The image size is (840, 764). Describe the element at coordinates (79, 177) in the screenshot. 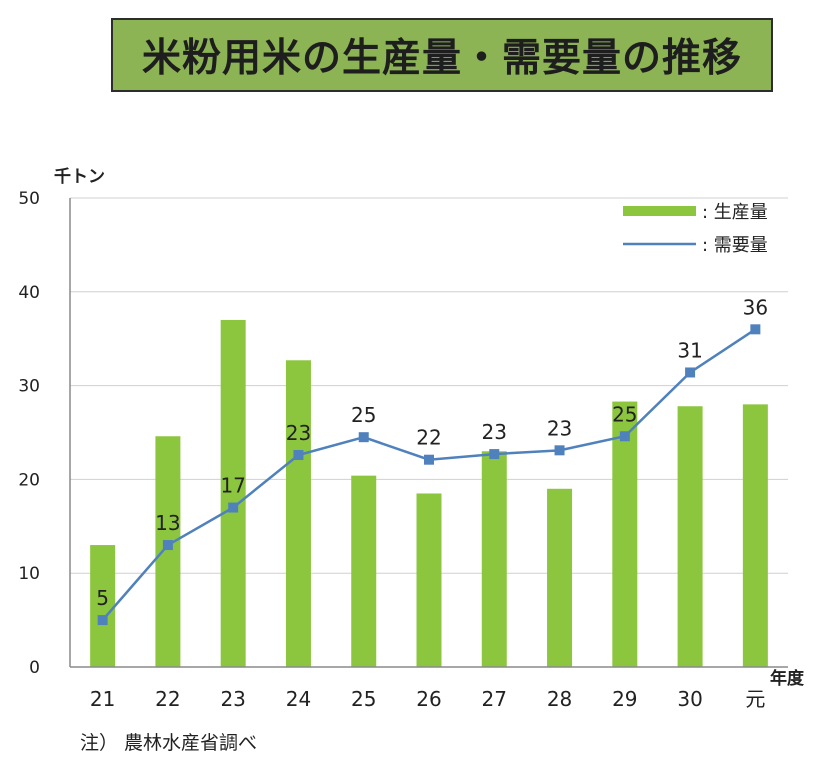

I see `y-axis-unit-label: 千トン` at that location.